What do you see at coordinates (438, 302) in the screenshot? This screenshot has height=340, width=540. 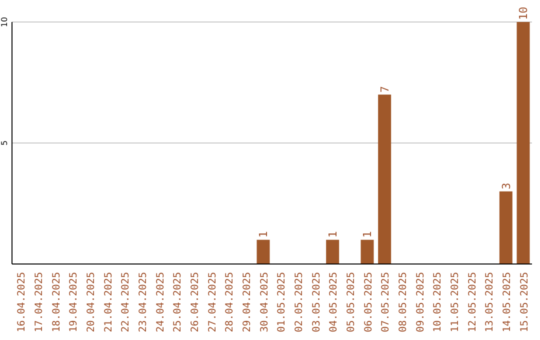 I see `x-tick-label: 10.05.2025` at bounding box center [438, 302].